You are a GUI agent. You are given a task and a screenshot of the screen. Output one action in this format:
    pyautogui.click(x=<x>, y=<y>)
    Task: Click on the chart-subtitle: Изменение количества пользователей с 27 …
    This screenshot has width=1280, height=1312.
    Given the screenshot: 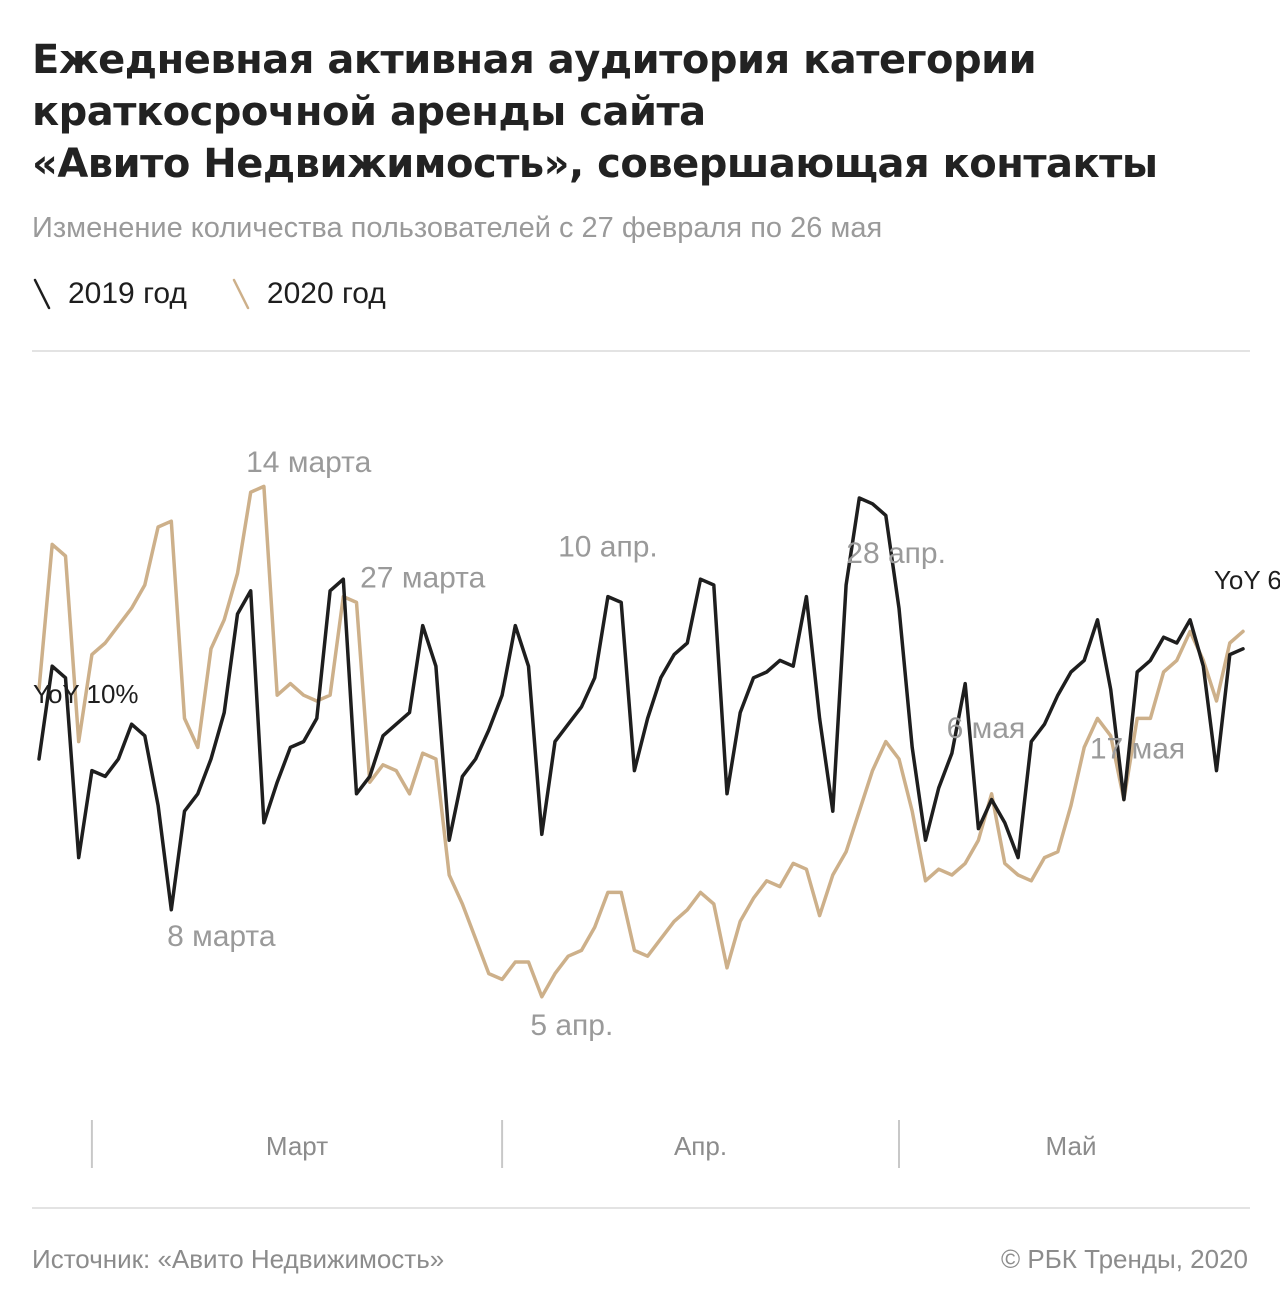 What is the action you would take?
    pyautogui.click(x=457, y=228)
    